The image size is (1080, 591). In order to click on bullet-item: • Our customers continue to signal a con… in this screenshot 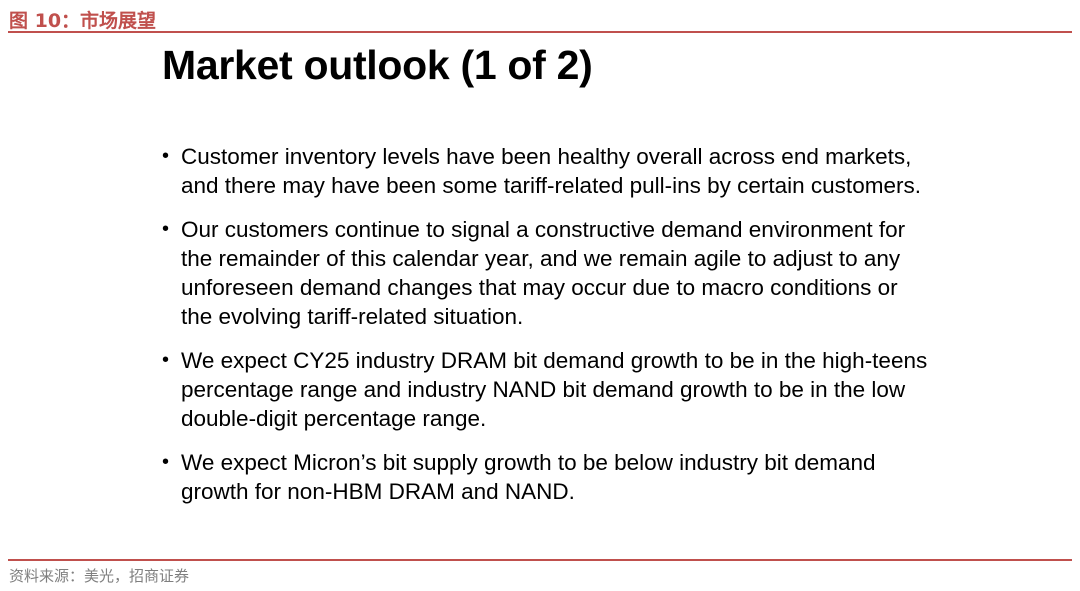, I will do `click(547, 273)`.